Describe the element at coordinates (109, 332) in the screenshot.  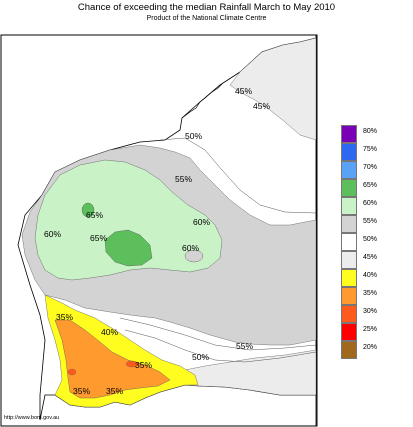
I see `label-sw-40: 40%` at that location.